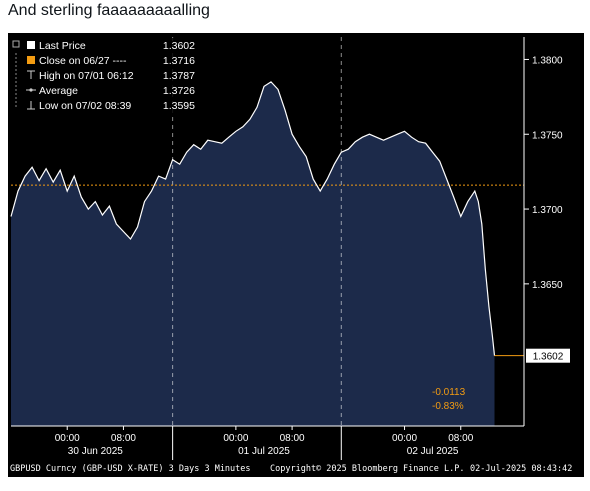 Image resolution: width=590 pixels, height=491 pixels. What do you see at coordinates (521, 469) in the screenshot?
I see `timestamp-footer: 02-Jul-2025 08:43:42` at bounding box center [521, 469].